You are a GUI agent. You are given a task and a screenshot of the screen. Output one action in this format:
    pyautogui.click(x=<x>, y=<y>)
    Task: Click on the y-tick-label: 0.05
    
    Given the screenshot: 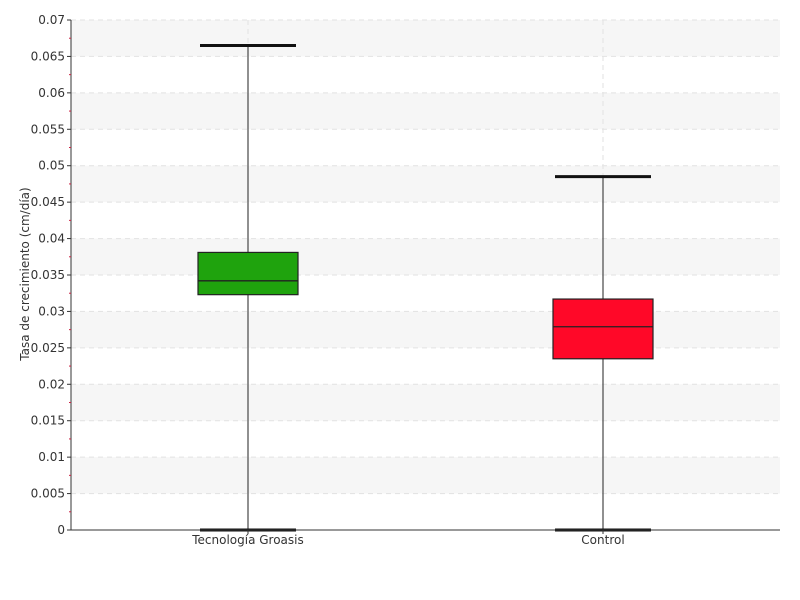 What is the action you would take?
    pyautogui.click(x=51, y=166)
    